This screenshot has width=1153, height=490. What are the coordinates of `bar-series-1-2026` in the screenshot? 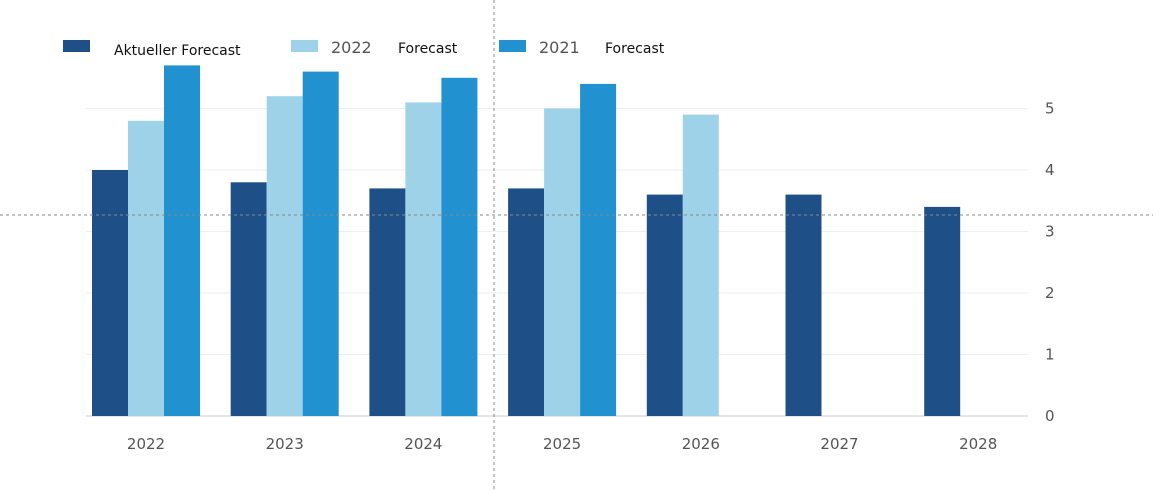 It's located at (700, 265).